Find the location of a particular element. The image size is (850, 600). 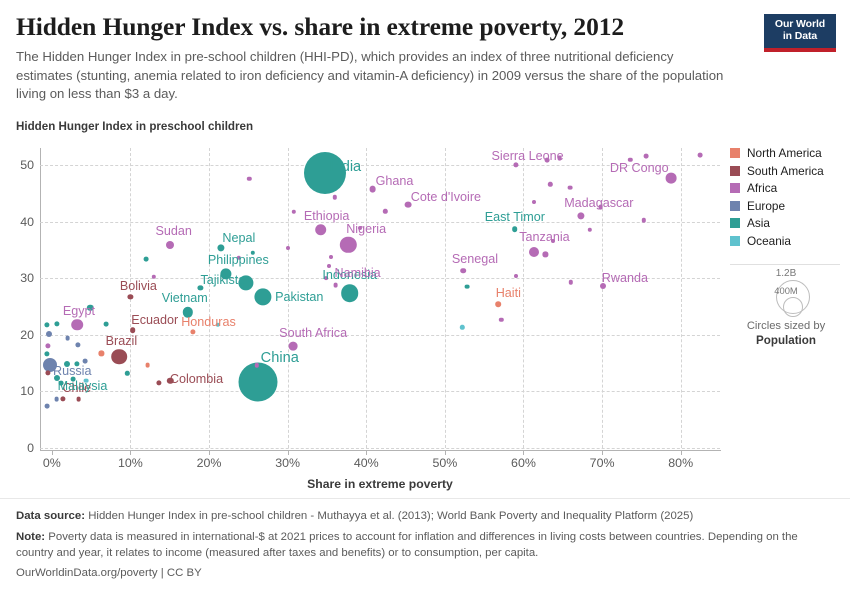

legend-item: North America is located at coordinates (788, 153).